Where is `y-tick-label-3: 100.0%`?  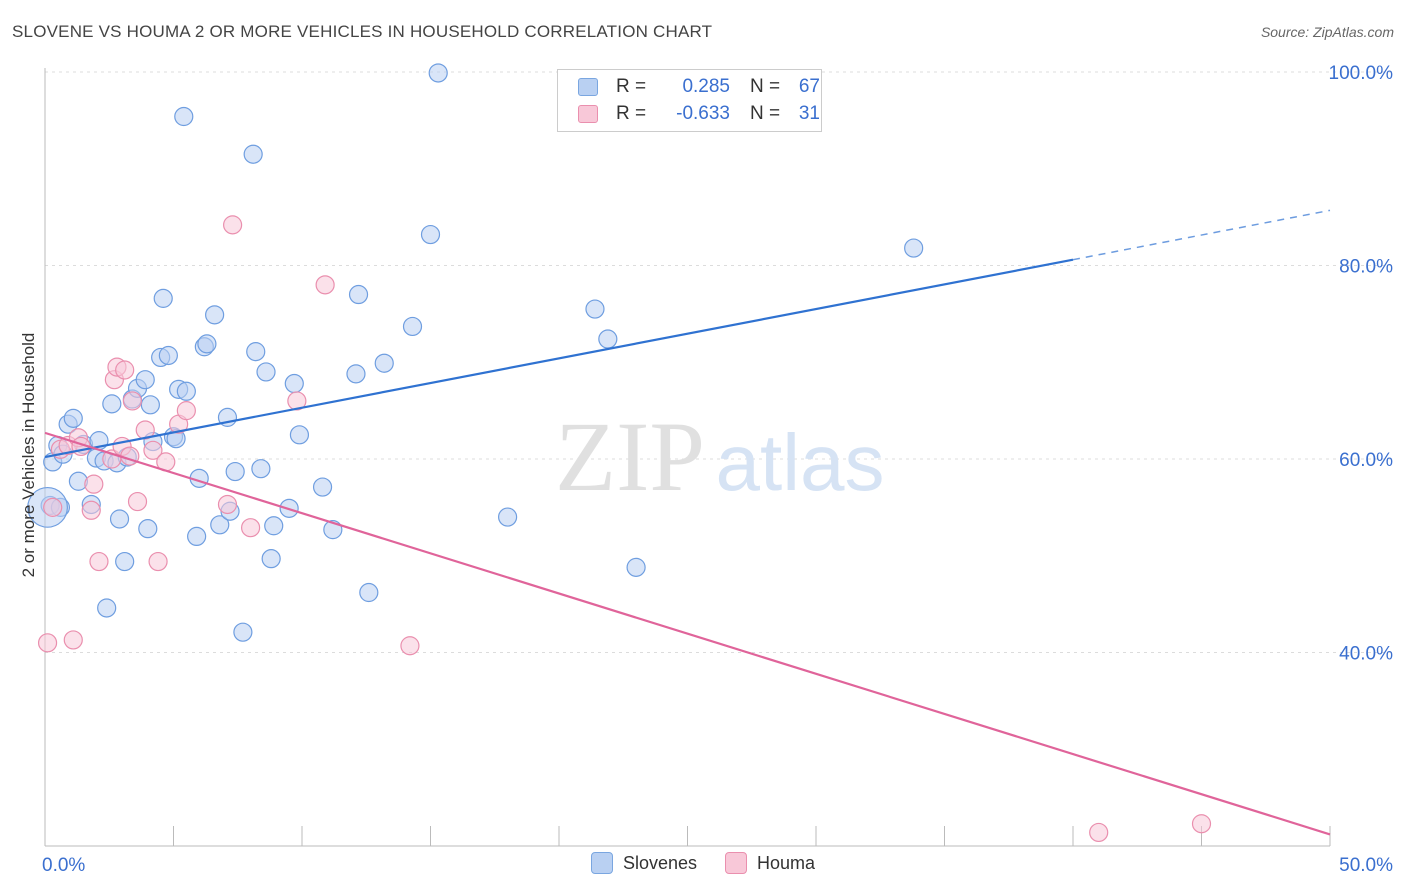 y-tick-label-3: 100.0% is located at coordinates (1361, 73).